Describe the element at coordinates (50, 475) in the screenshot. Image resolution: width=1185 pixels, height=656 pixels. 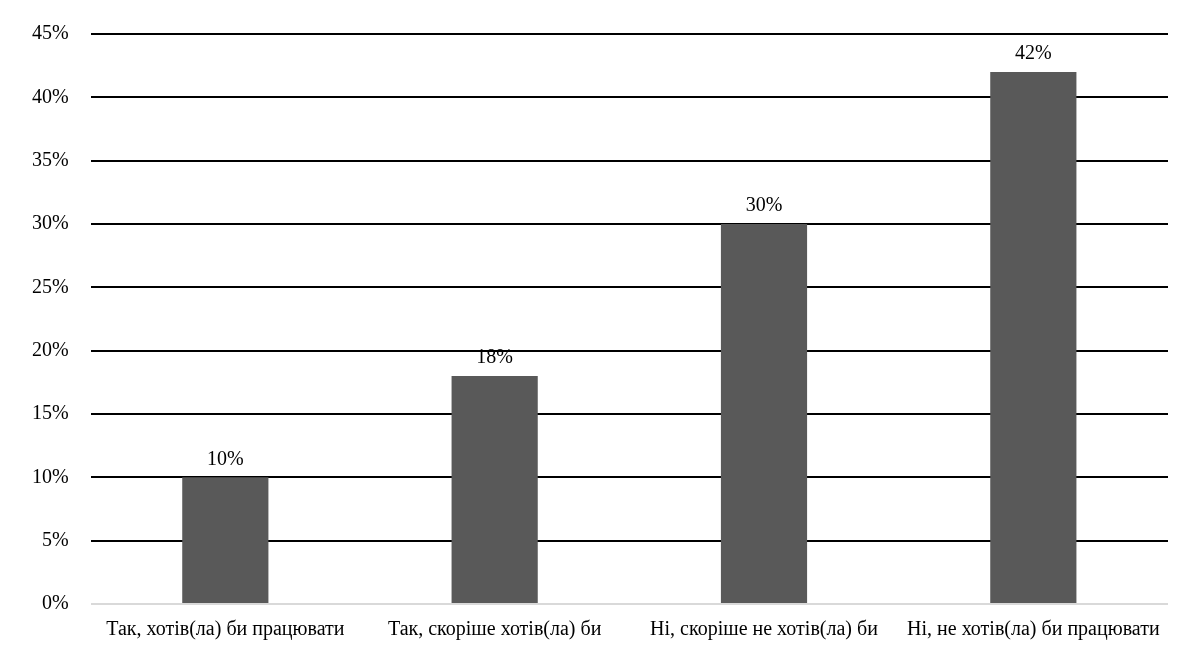
I see `y-tick-label: 10%` at that location.